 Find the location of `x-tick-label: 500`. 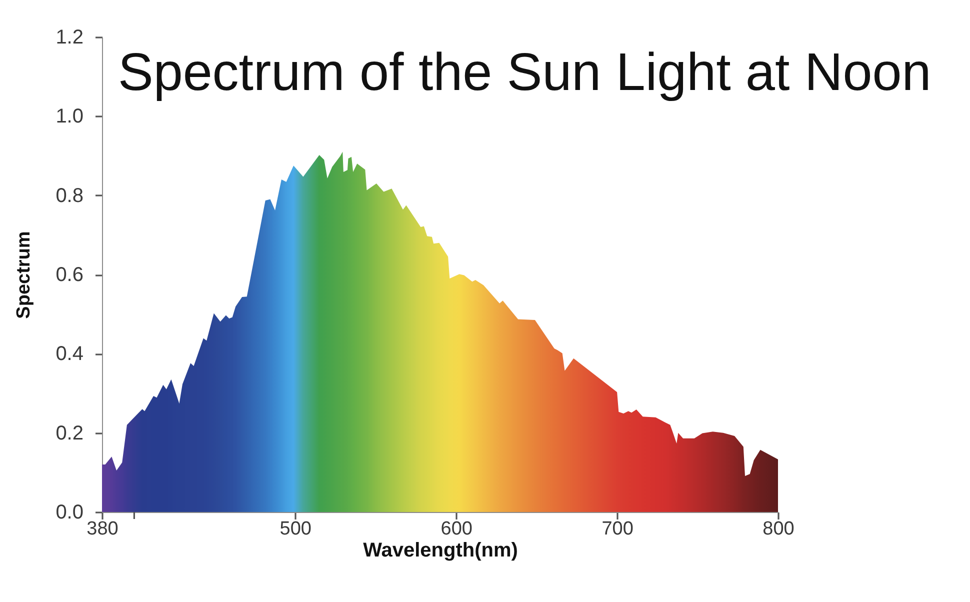

x-tick-label: 500 is located at coordinates (296, 529).